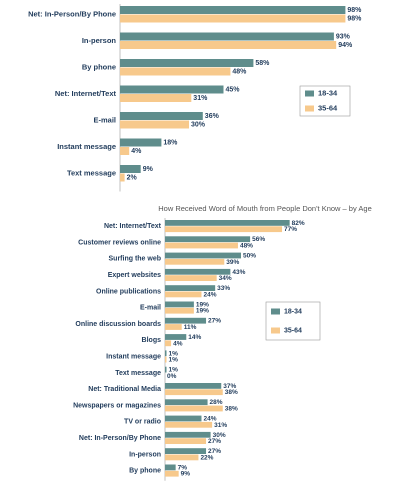 The width and height of the screenshot is (420, 485). What do you see at coordinates (134, 275) in the screenshot?
I see `category-label: Expert websites` at bounding box center [134, 275].